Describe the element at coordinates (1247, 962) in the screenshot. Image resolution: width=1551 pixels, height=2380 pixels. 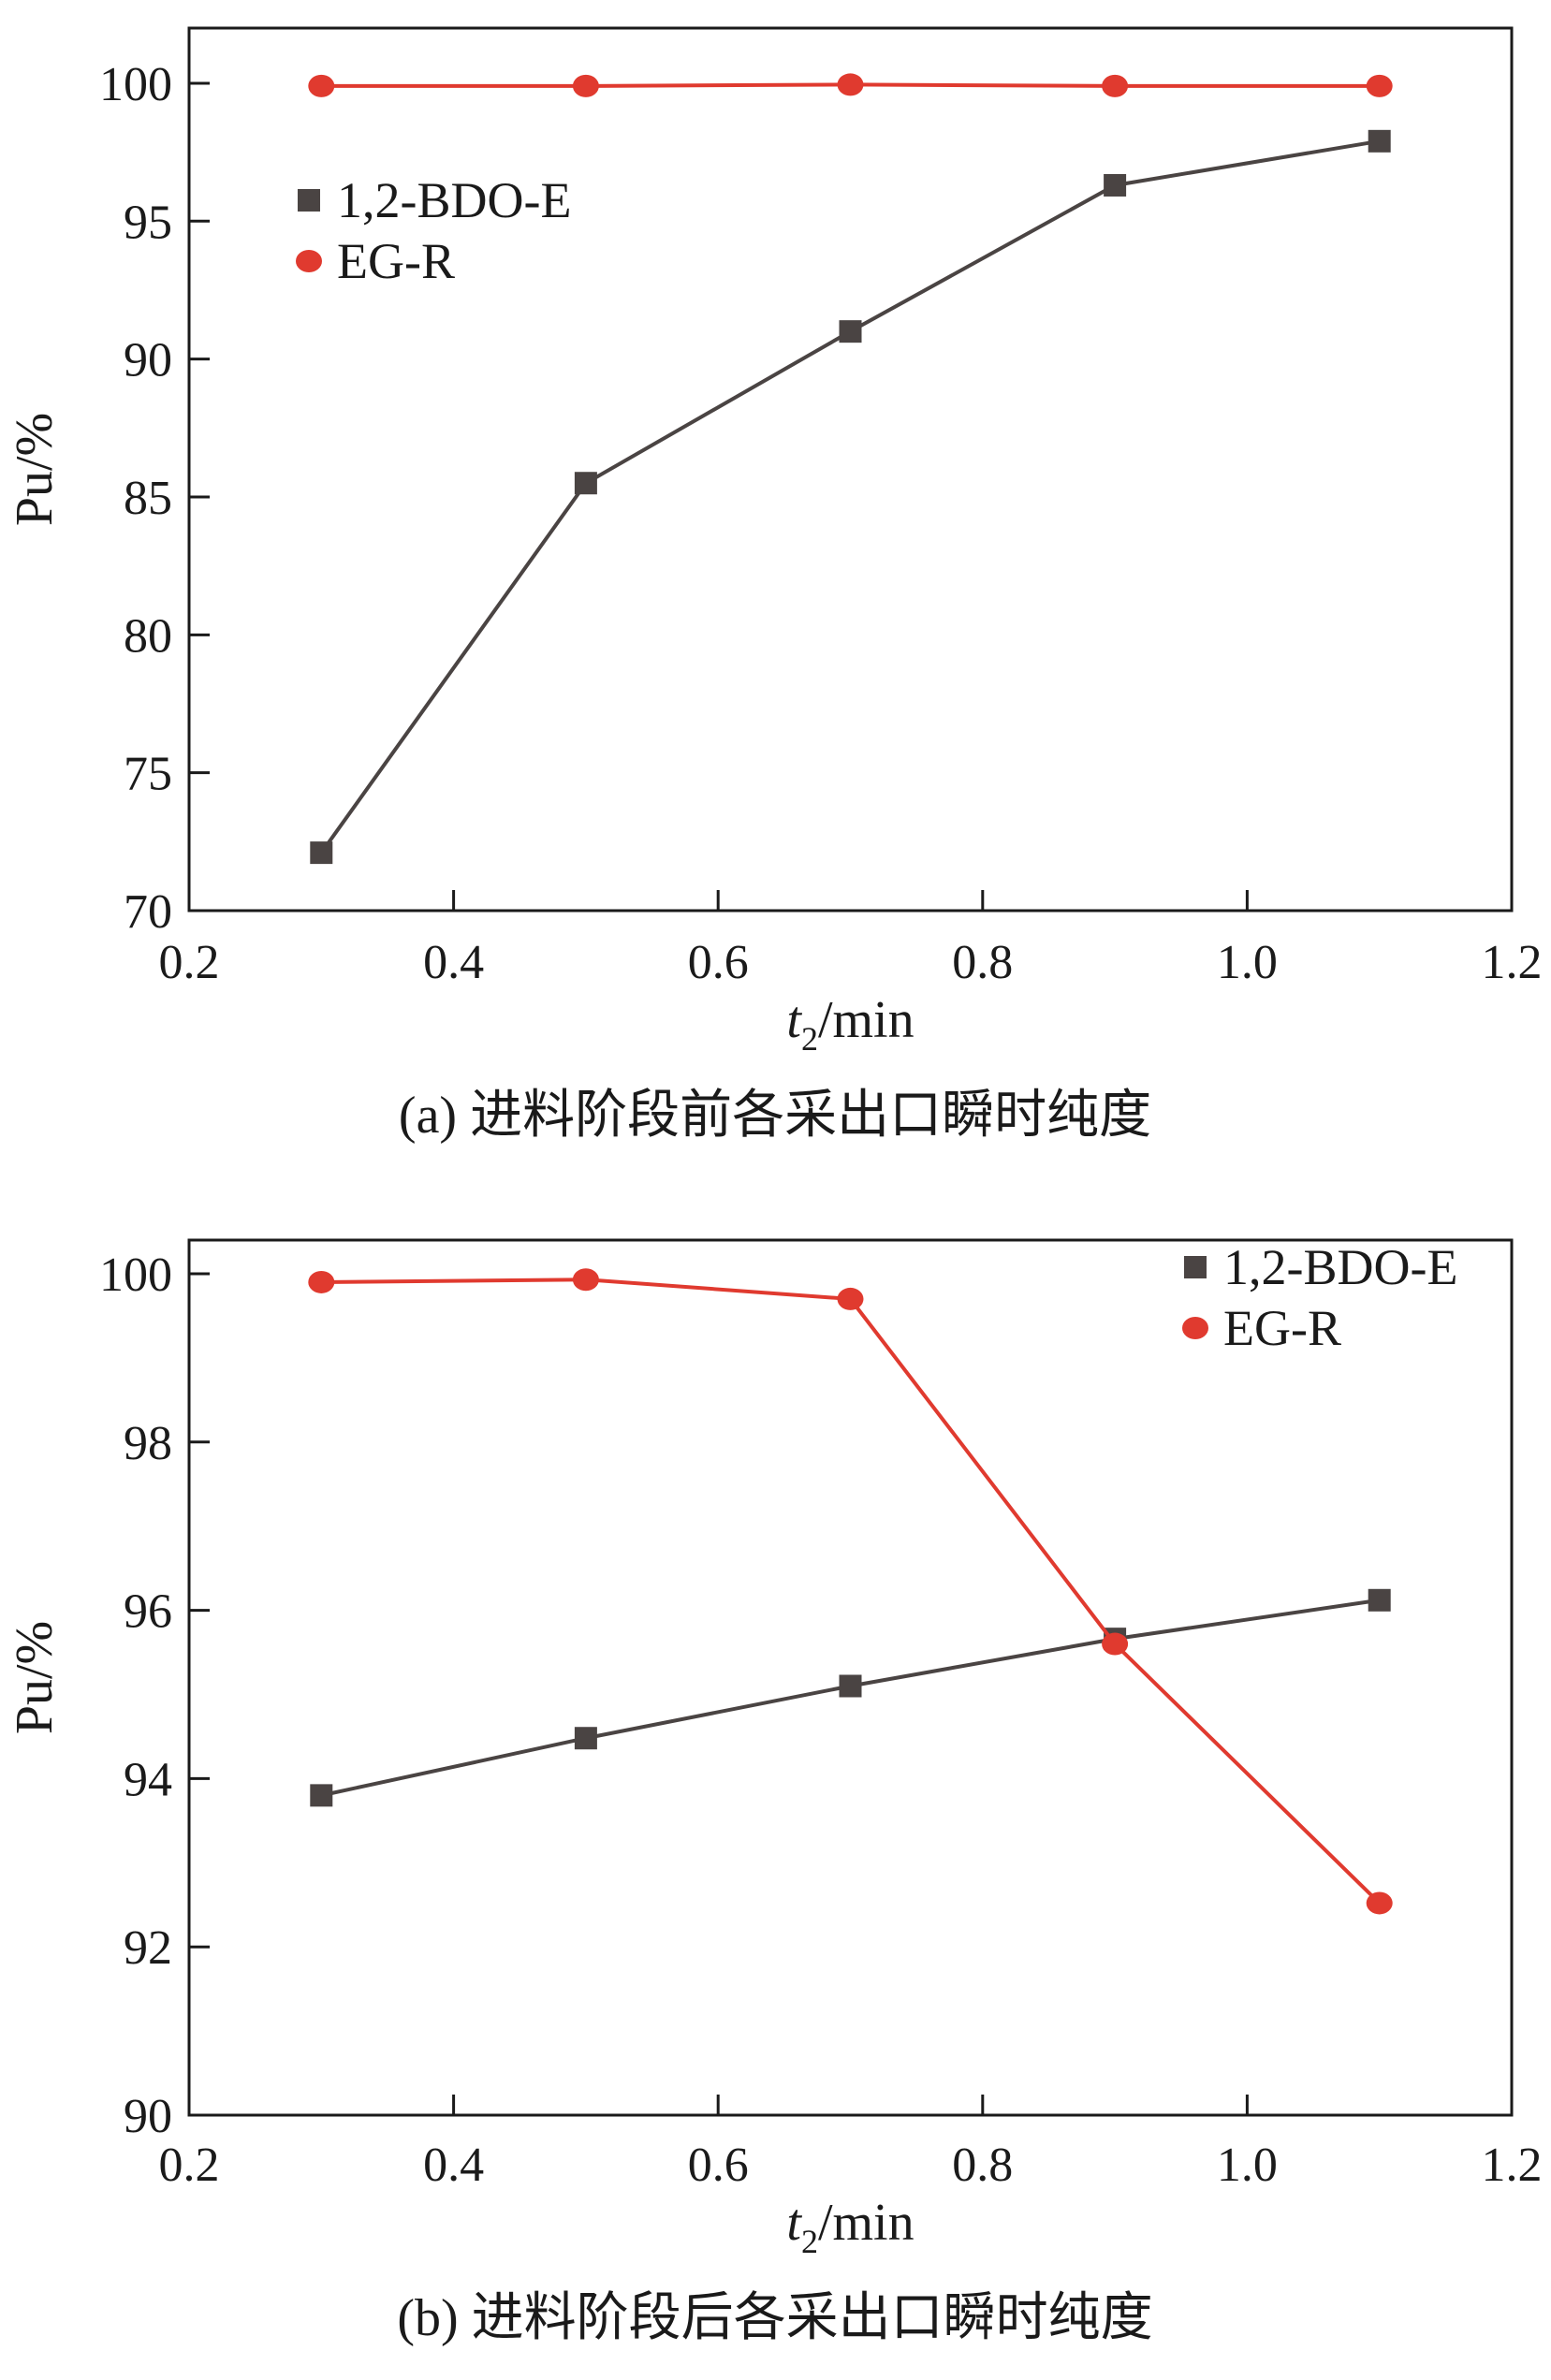
I see `chart-a-x-tick-label: 1.0` at that location.